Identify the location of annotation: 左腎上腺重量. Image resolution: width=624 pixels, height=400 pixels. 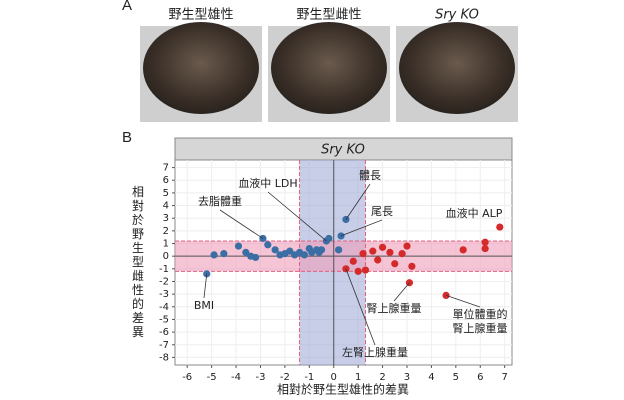
(375, 352).